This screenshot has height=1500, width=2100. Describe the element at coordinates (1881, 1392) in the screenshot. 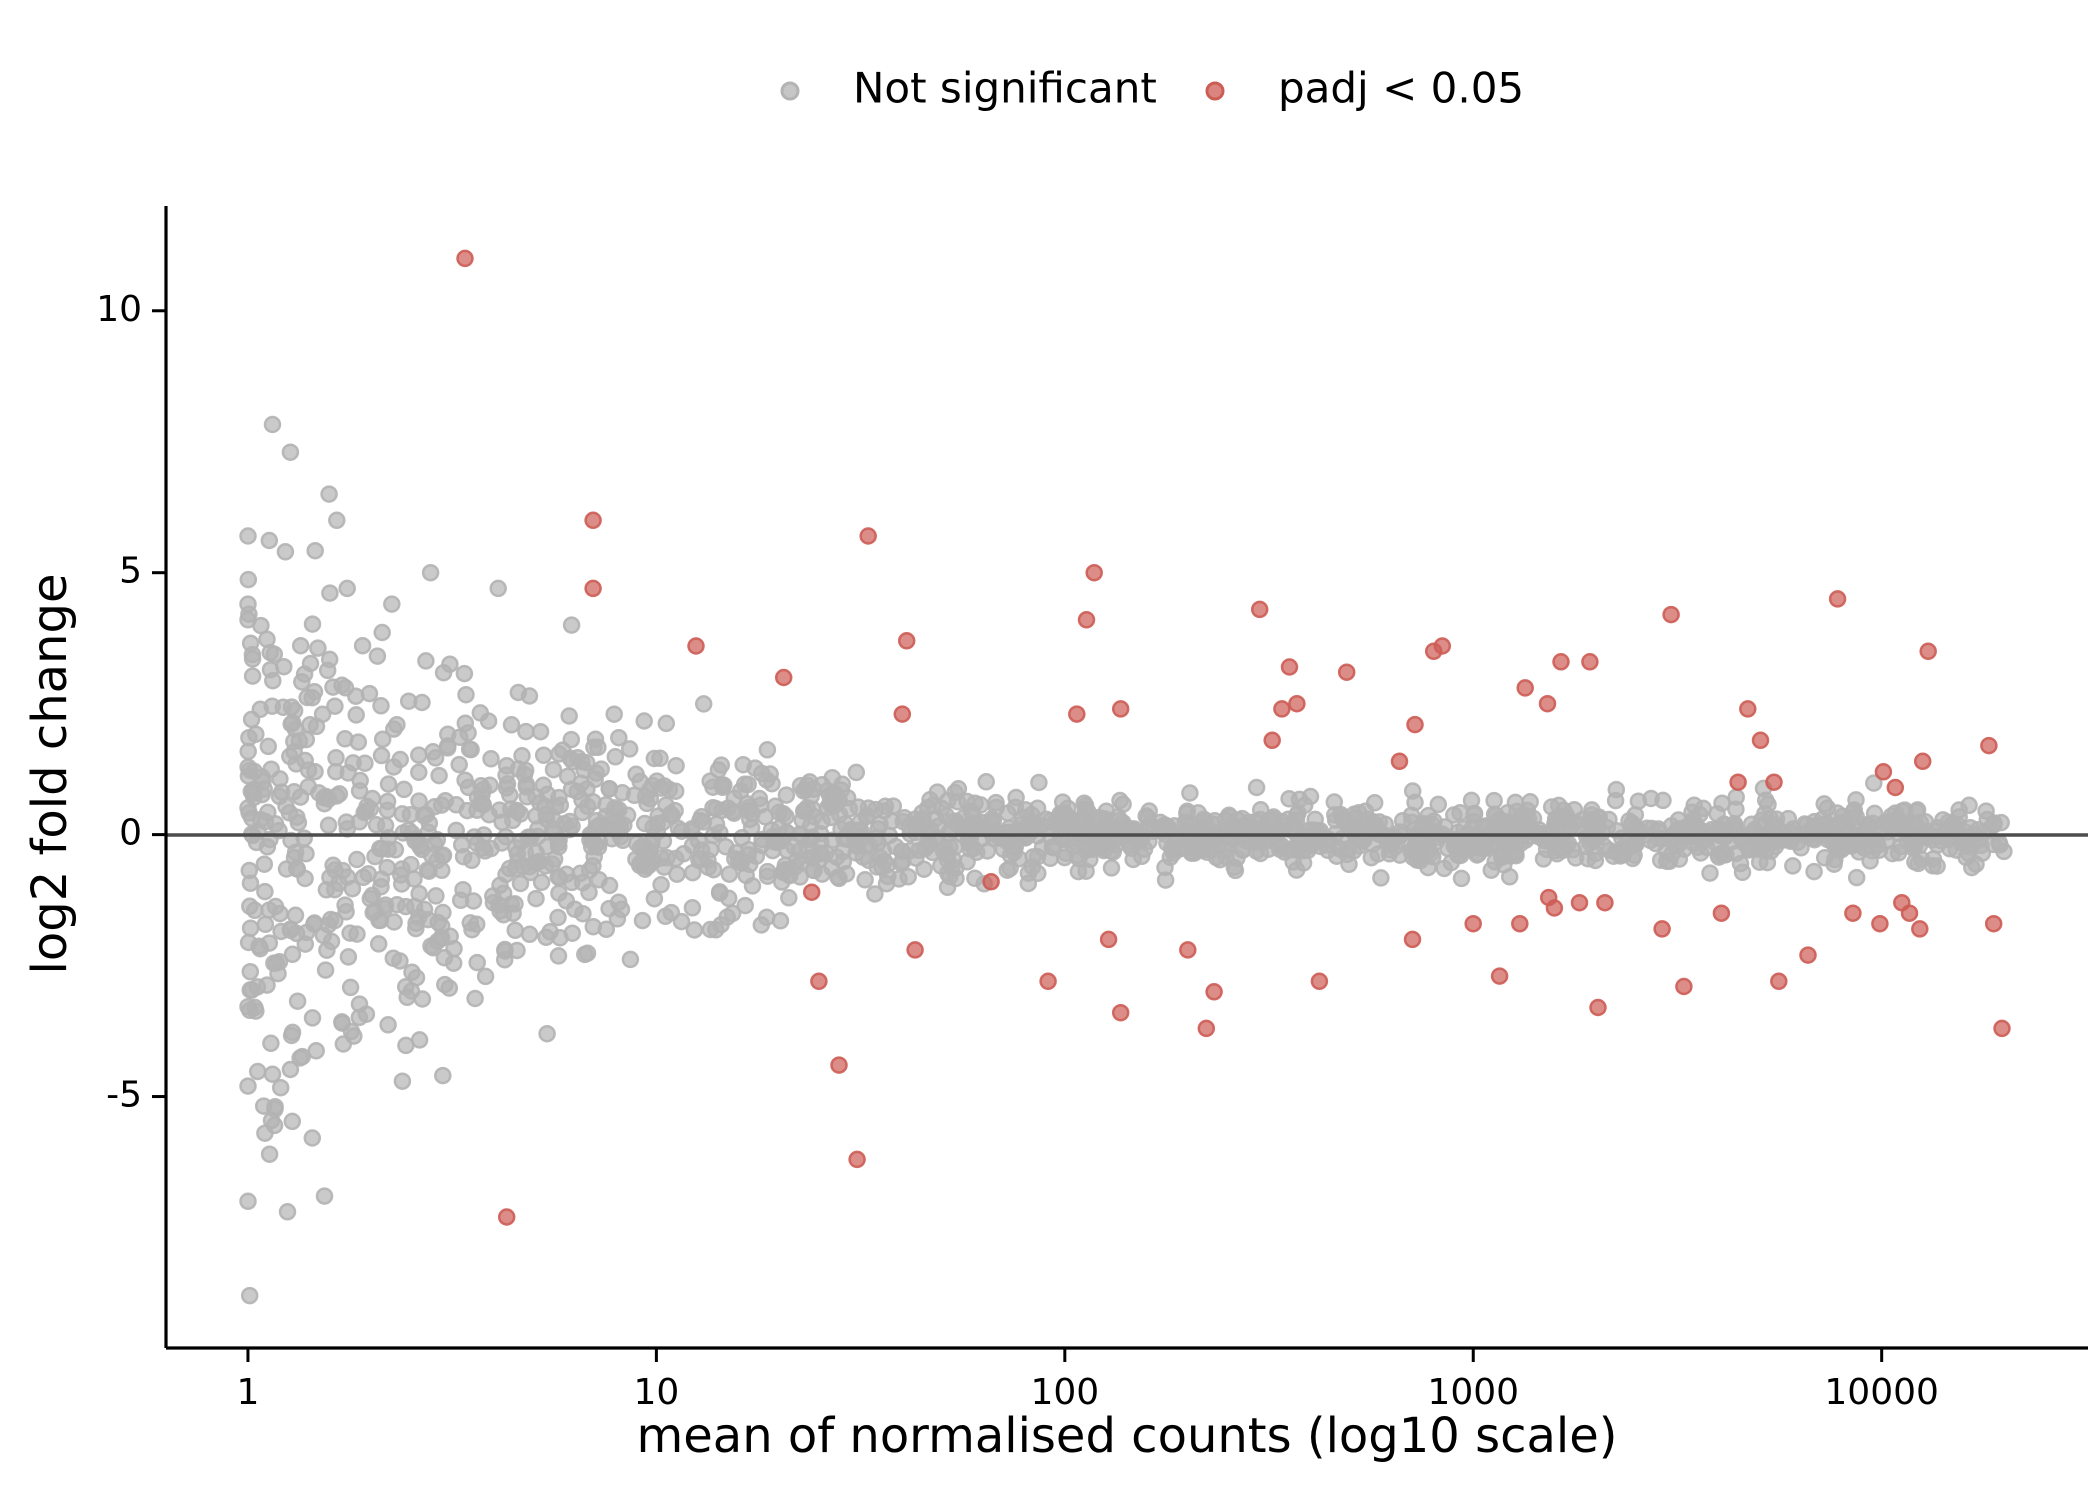

I see `x-tick-label: 10000` at that location.